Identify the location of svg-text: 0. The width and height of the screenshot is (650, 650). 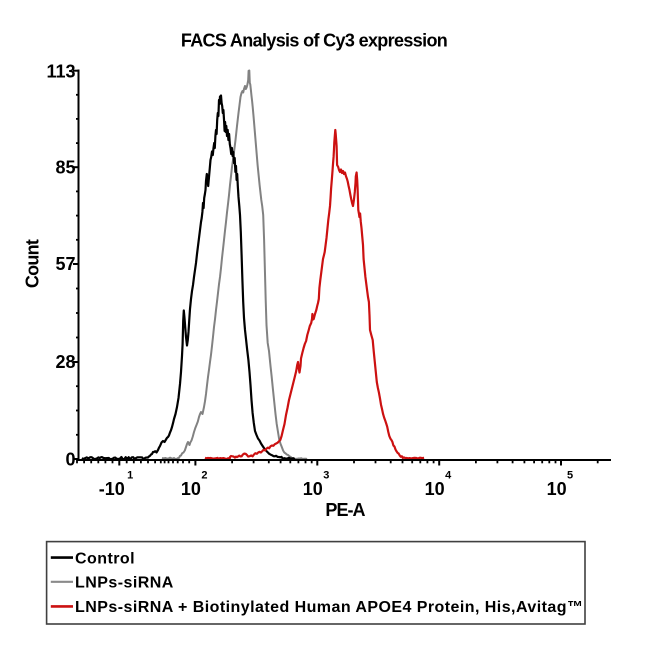
(70, 459).